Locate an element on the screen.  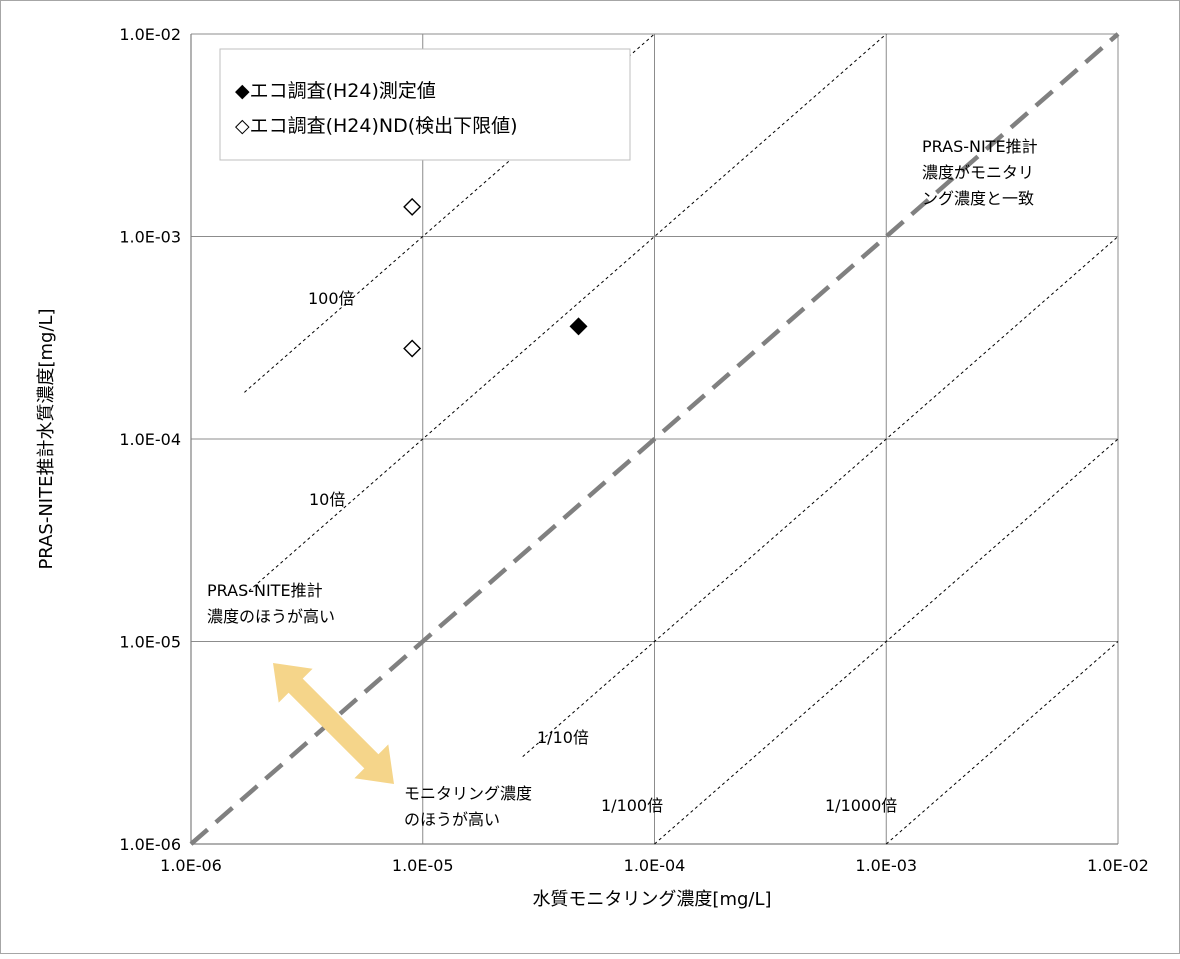
reference-line-label: 10倍 is located at coordinates (327, 499).